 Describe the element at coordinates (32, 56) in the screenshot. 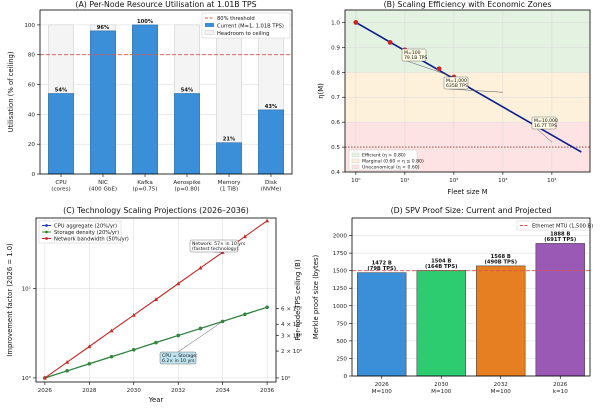

I see `tick-label-y: 80` at that location.